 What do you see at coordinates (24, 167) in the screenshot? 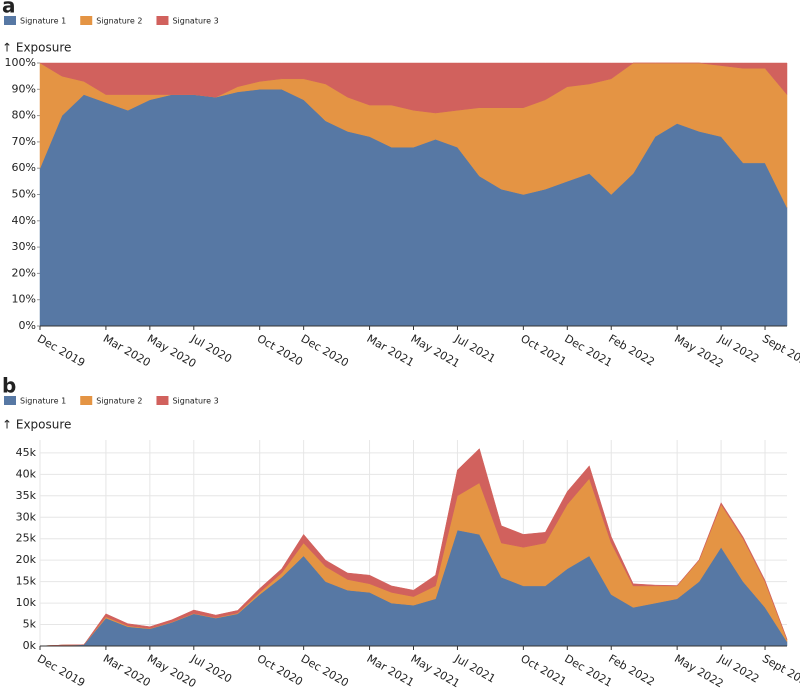
I see `y-tick-label: 60%` at bounding box center [24, 167].